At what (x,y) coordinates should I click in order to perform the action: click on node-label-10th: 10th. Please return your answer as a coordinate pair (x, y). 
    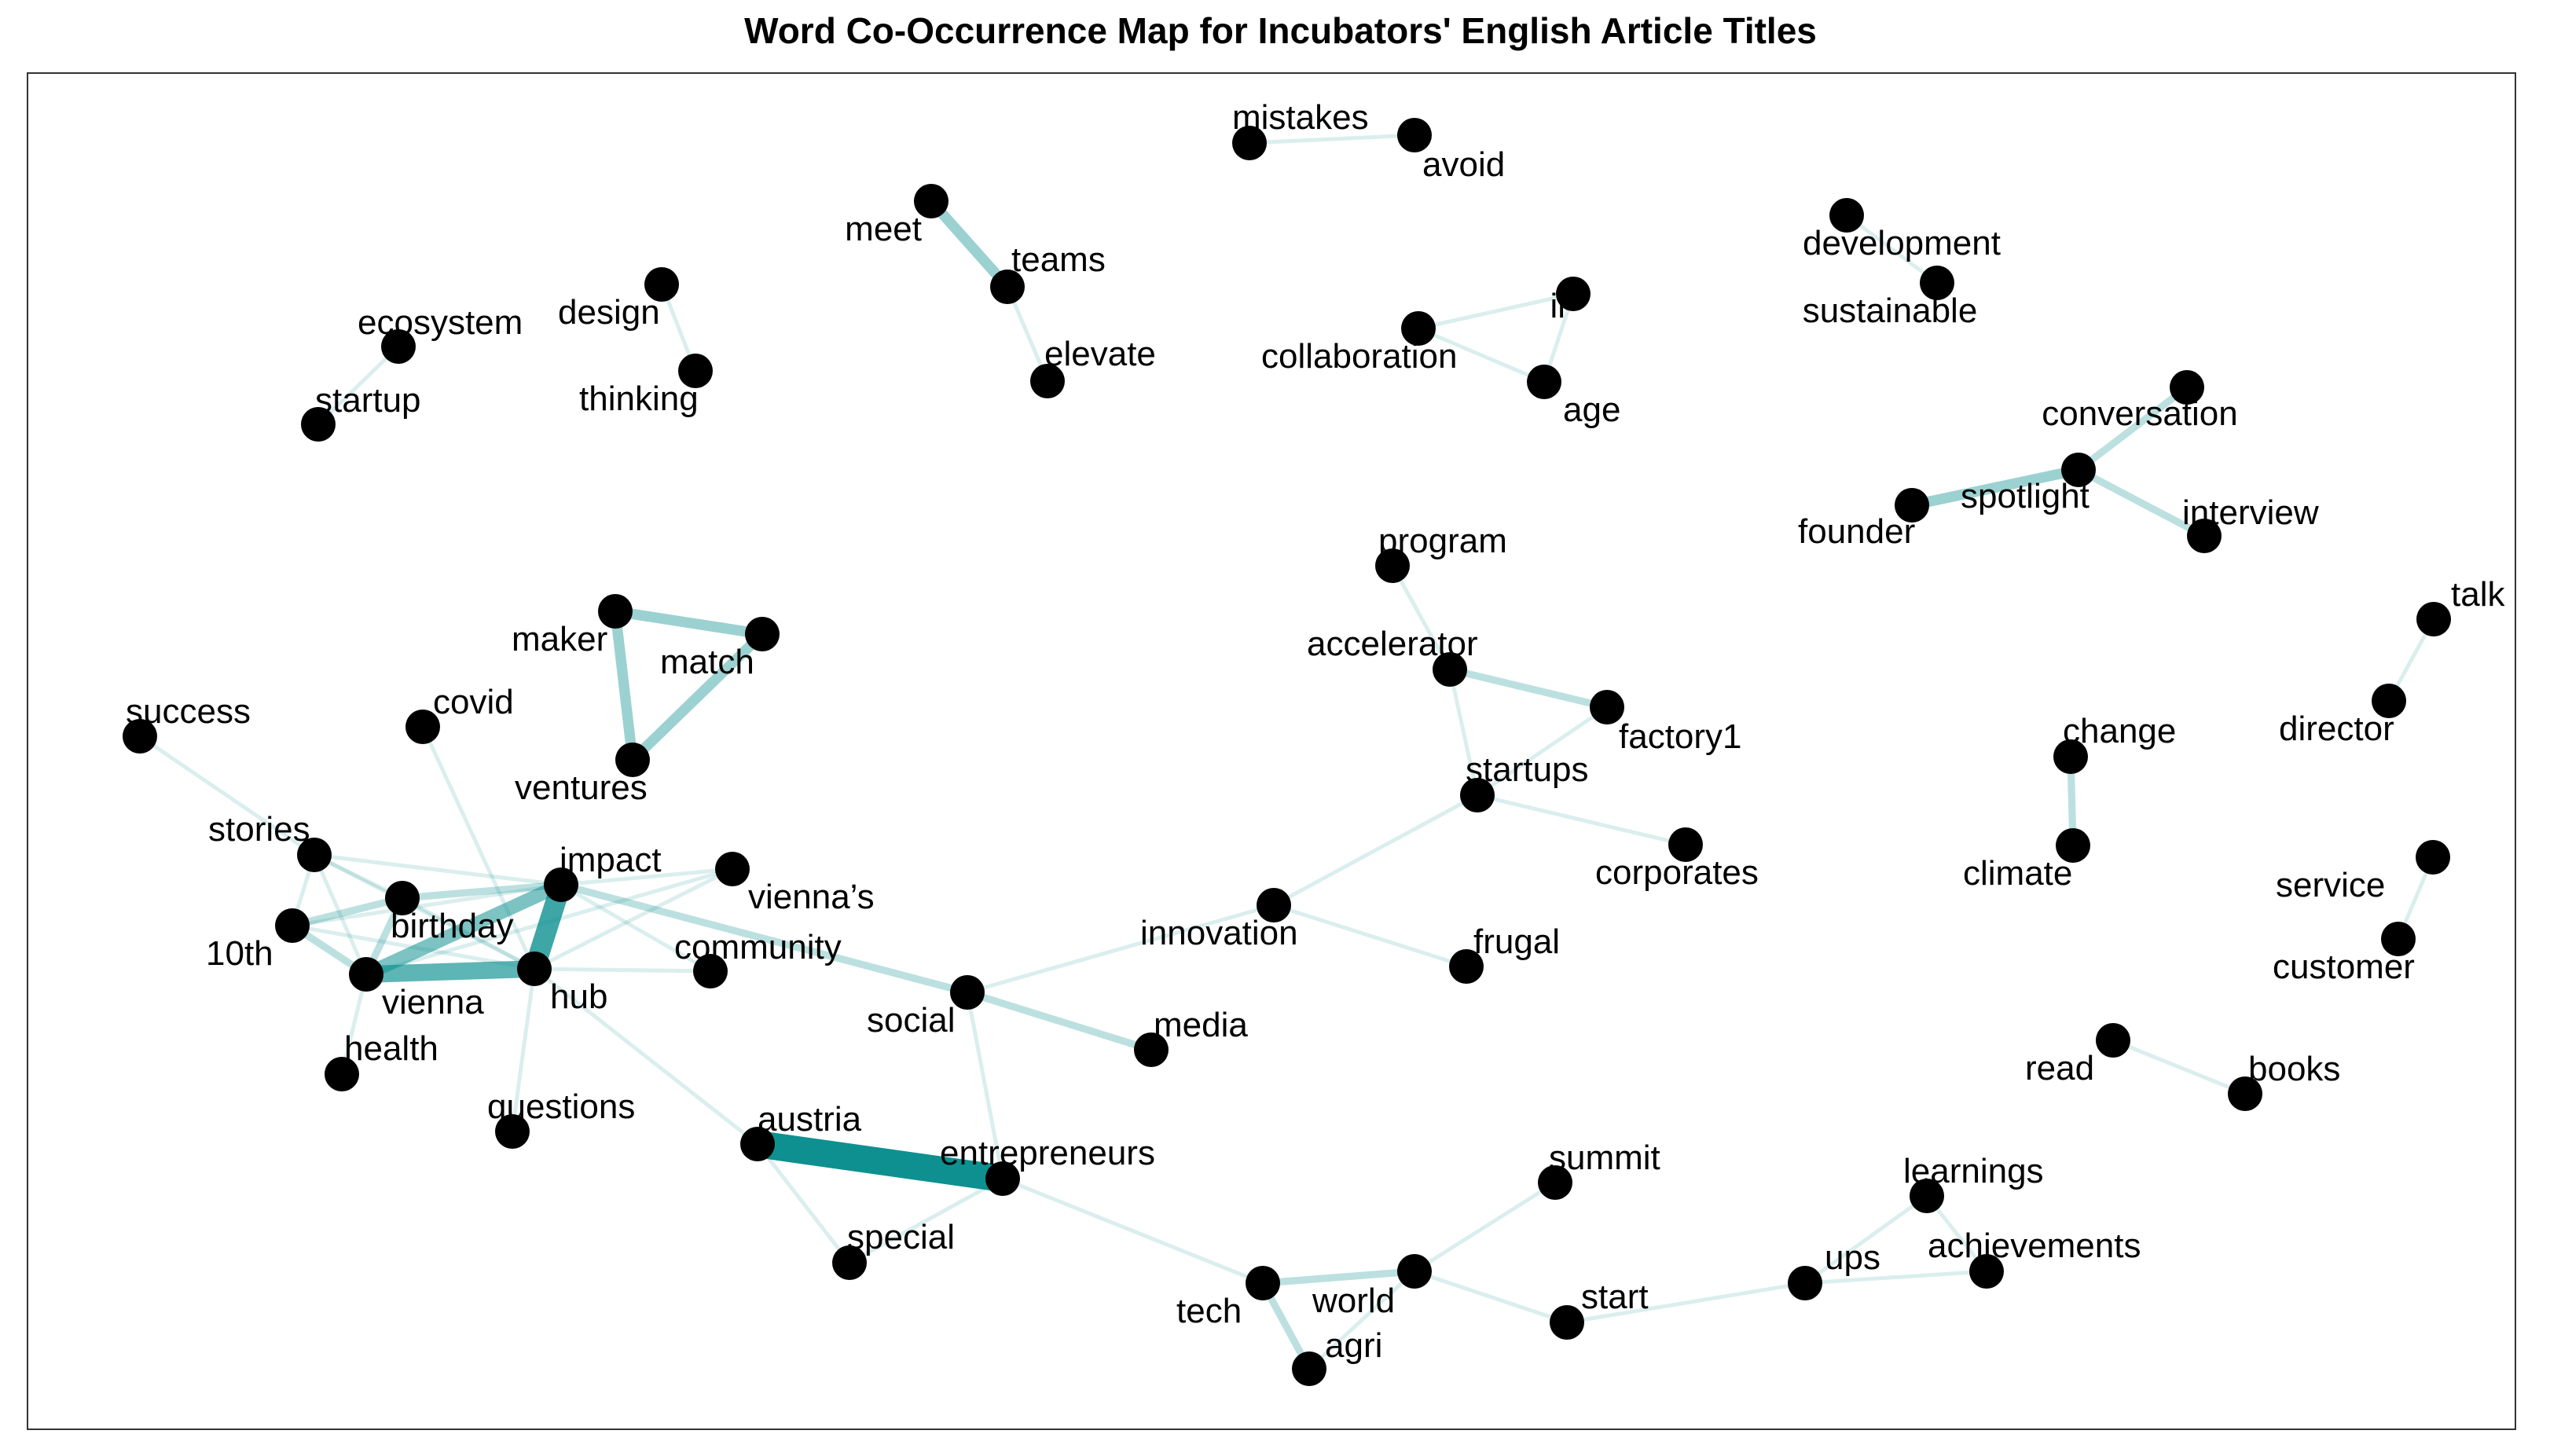
    Looking at the image, I should click on (239, 953).